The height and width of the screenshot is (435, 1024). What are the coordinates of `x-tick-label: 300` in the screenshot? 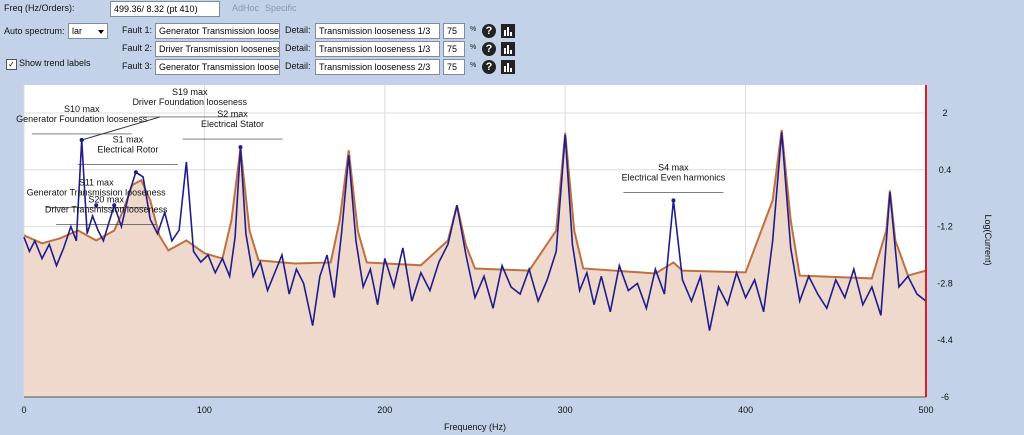 It's located at (565, 410).